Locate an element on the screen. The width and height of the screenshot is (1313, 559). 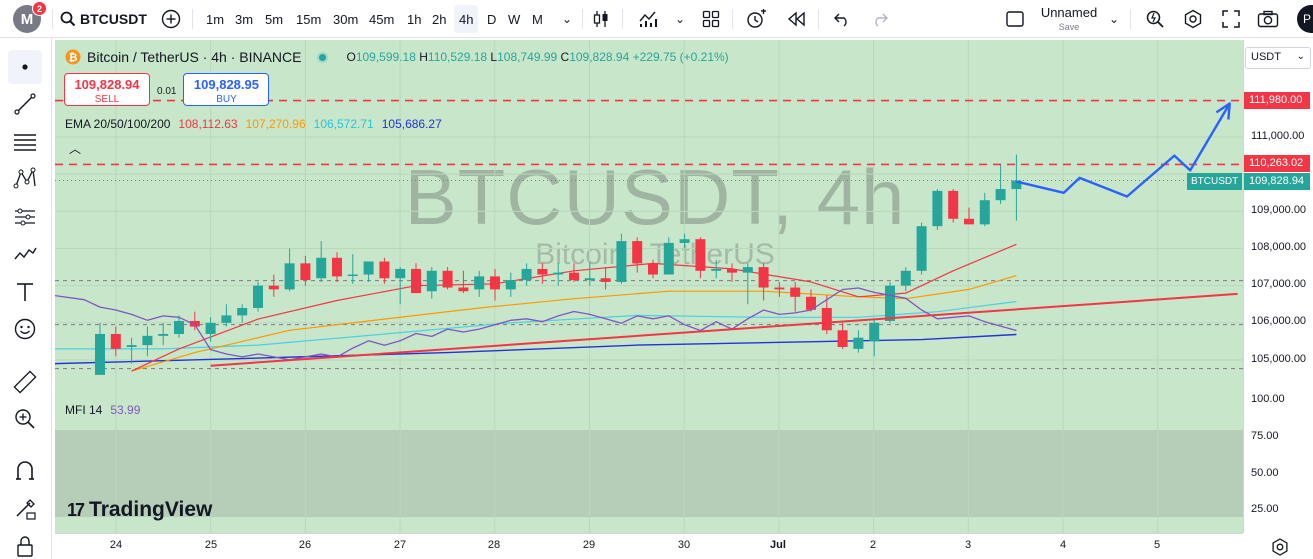
timeframe-30m: 30m is located at coordinates (346, 19).